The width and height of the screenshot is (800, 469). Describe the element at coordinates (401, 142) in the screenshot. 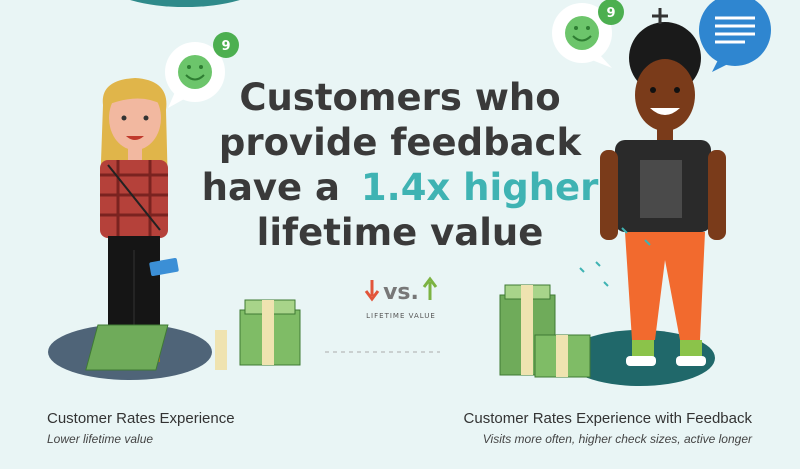

I see `headline-line: provide feedback` at that location.